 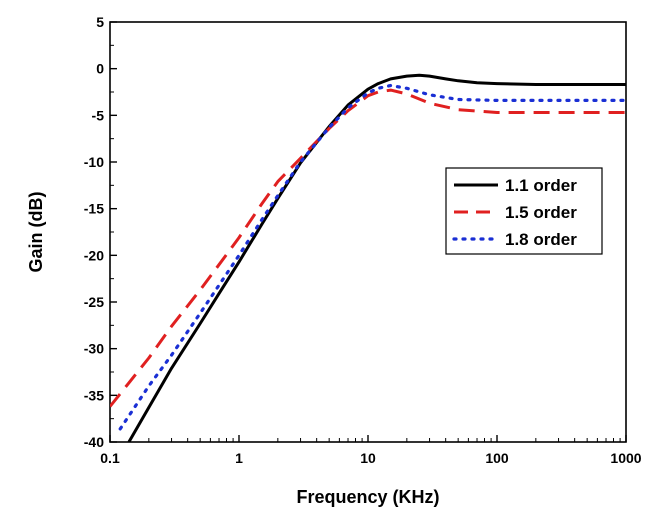 I want to click on legend-label-3: 1.8 order, so click(x=541, y=239).